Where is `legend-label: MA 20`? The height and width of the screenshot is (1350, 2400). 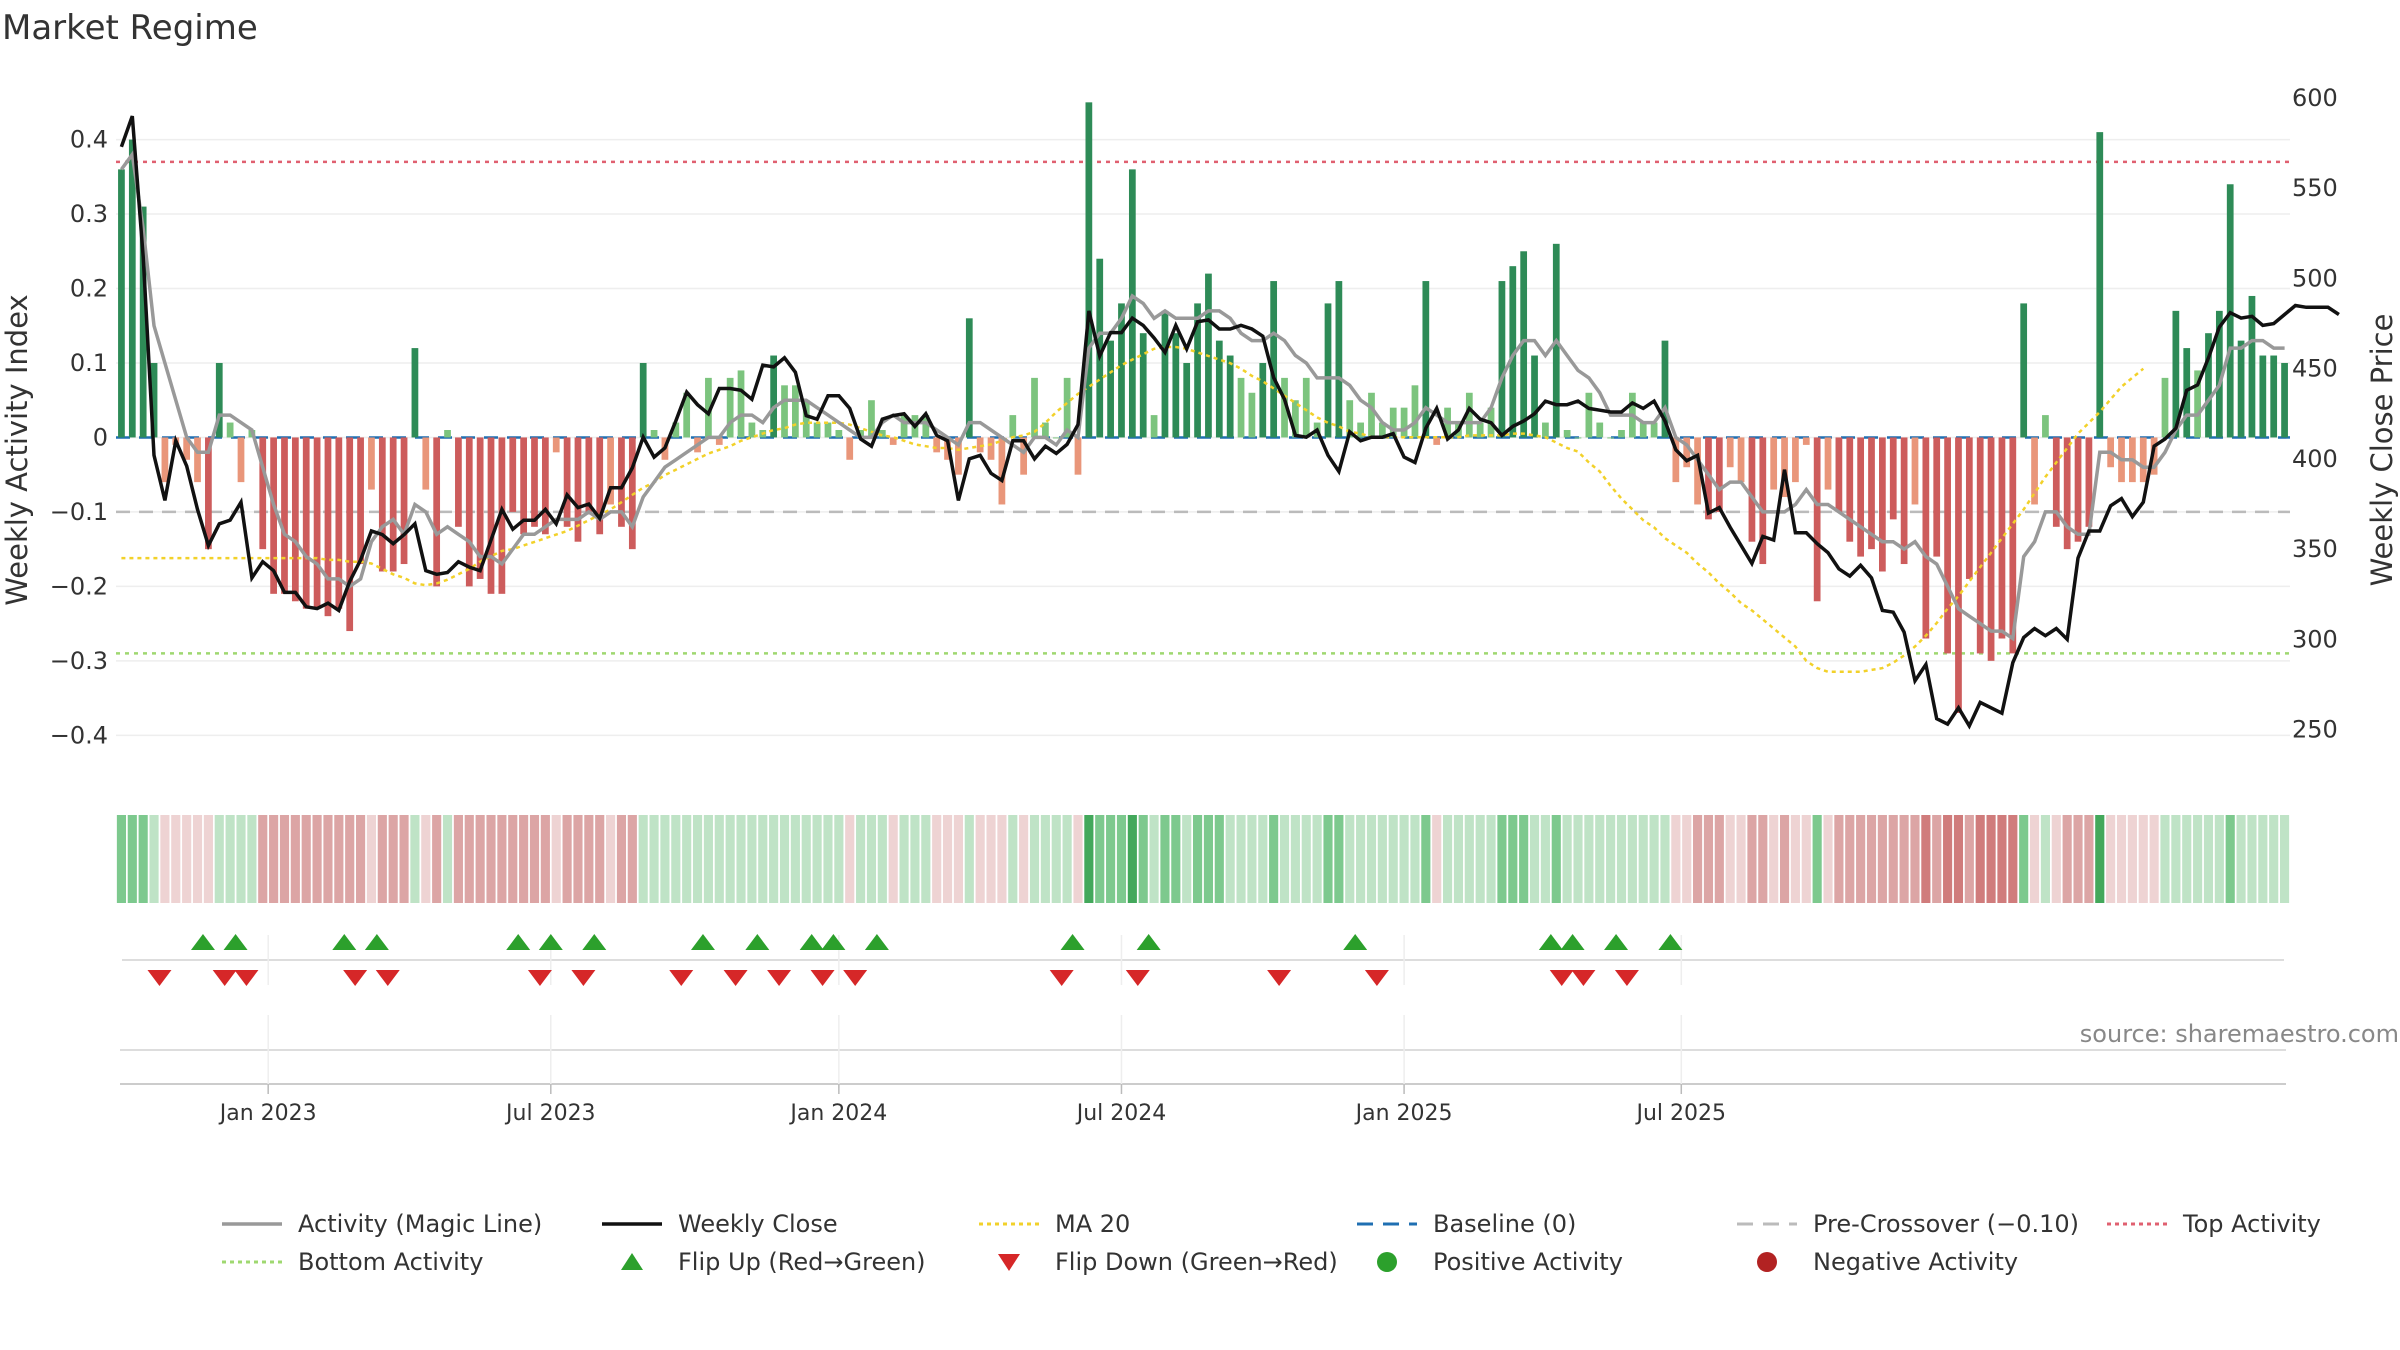
legend-label: MA 20 is located at coordinates (1093, 1224).